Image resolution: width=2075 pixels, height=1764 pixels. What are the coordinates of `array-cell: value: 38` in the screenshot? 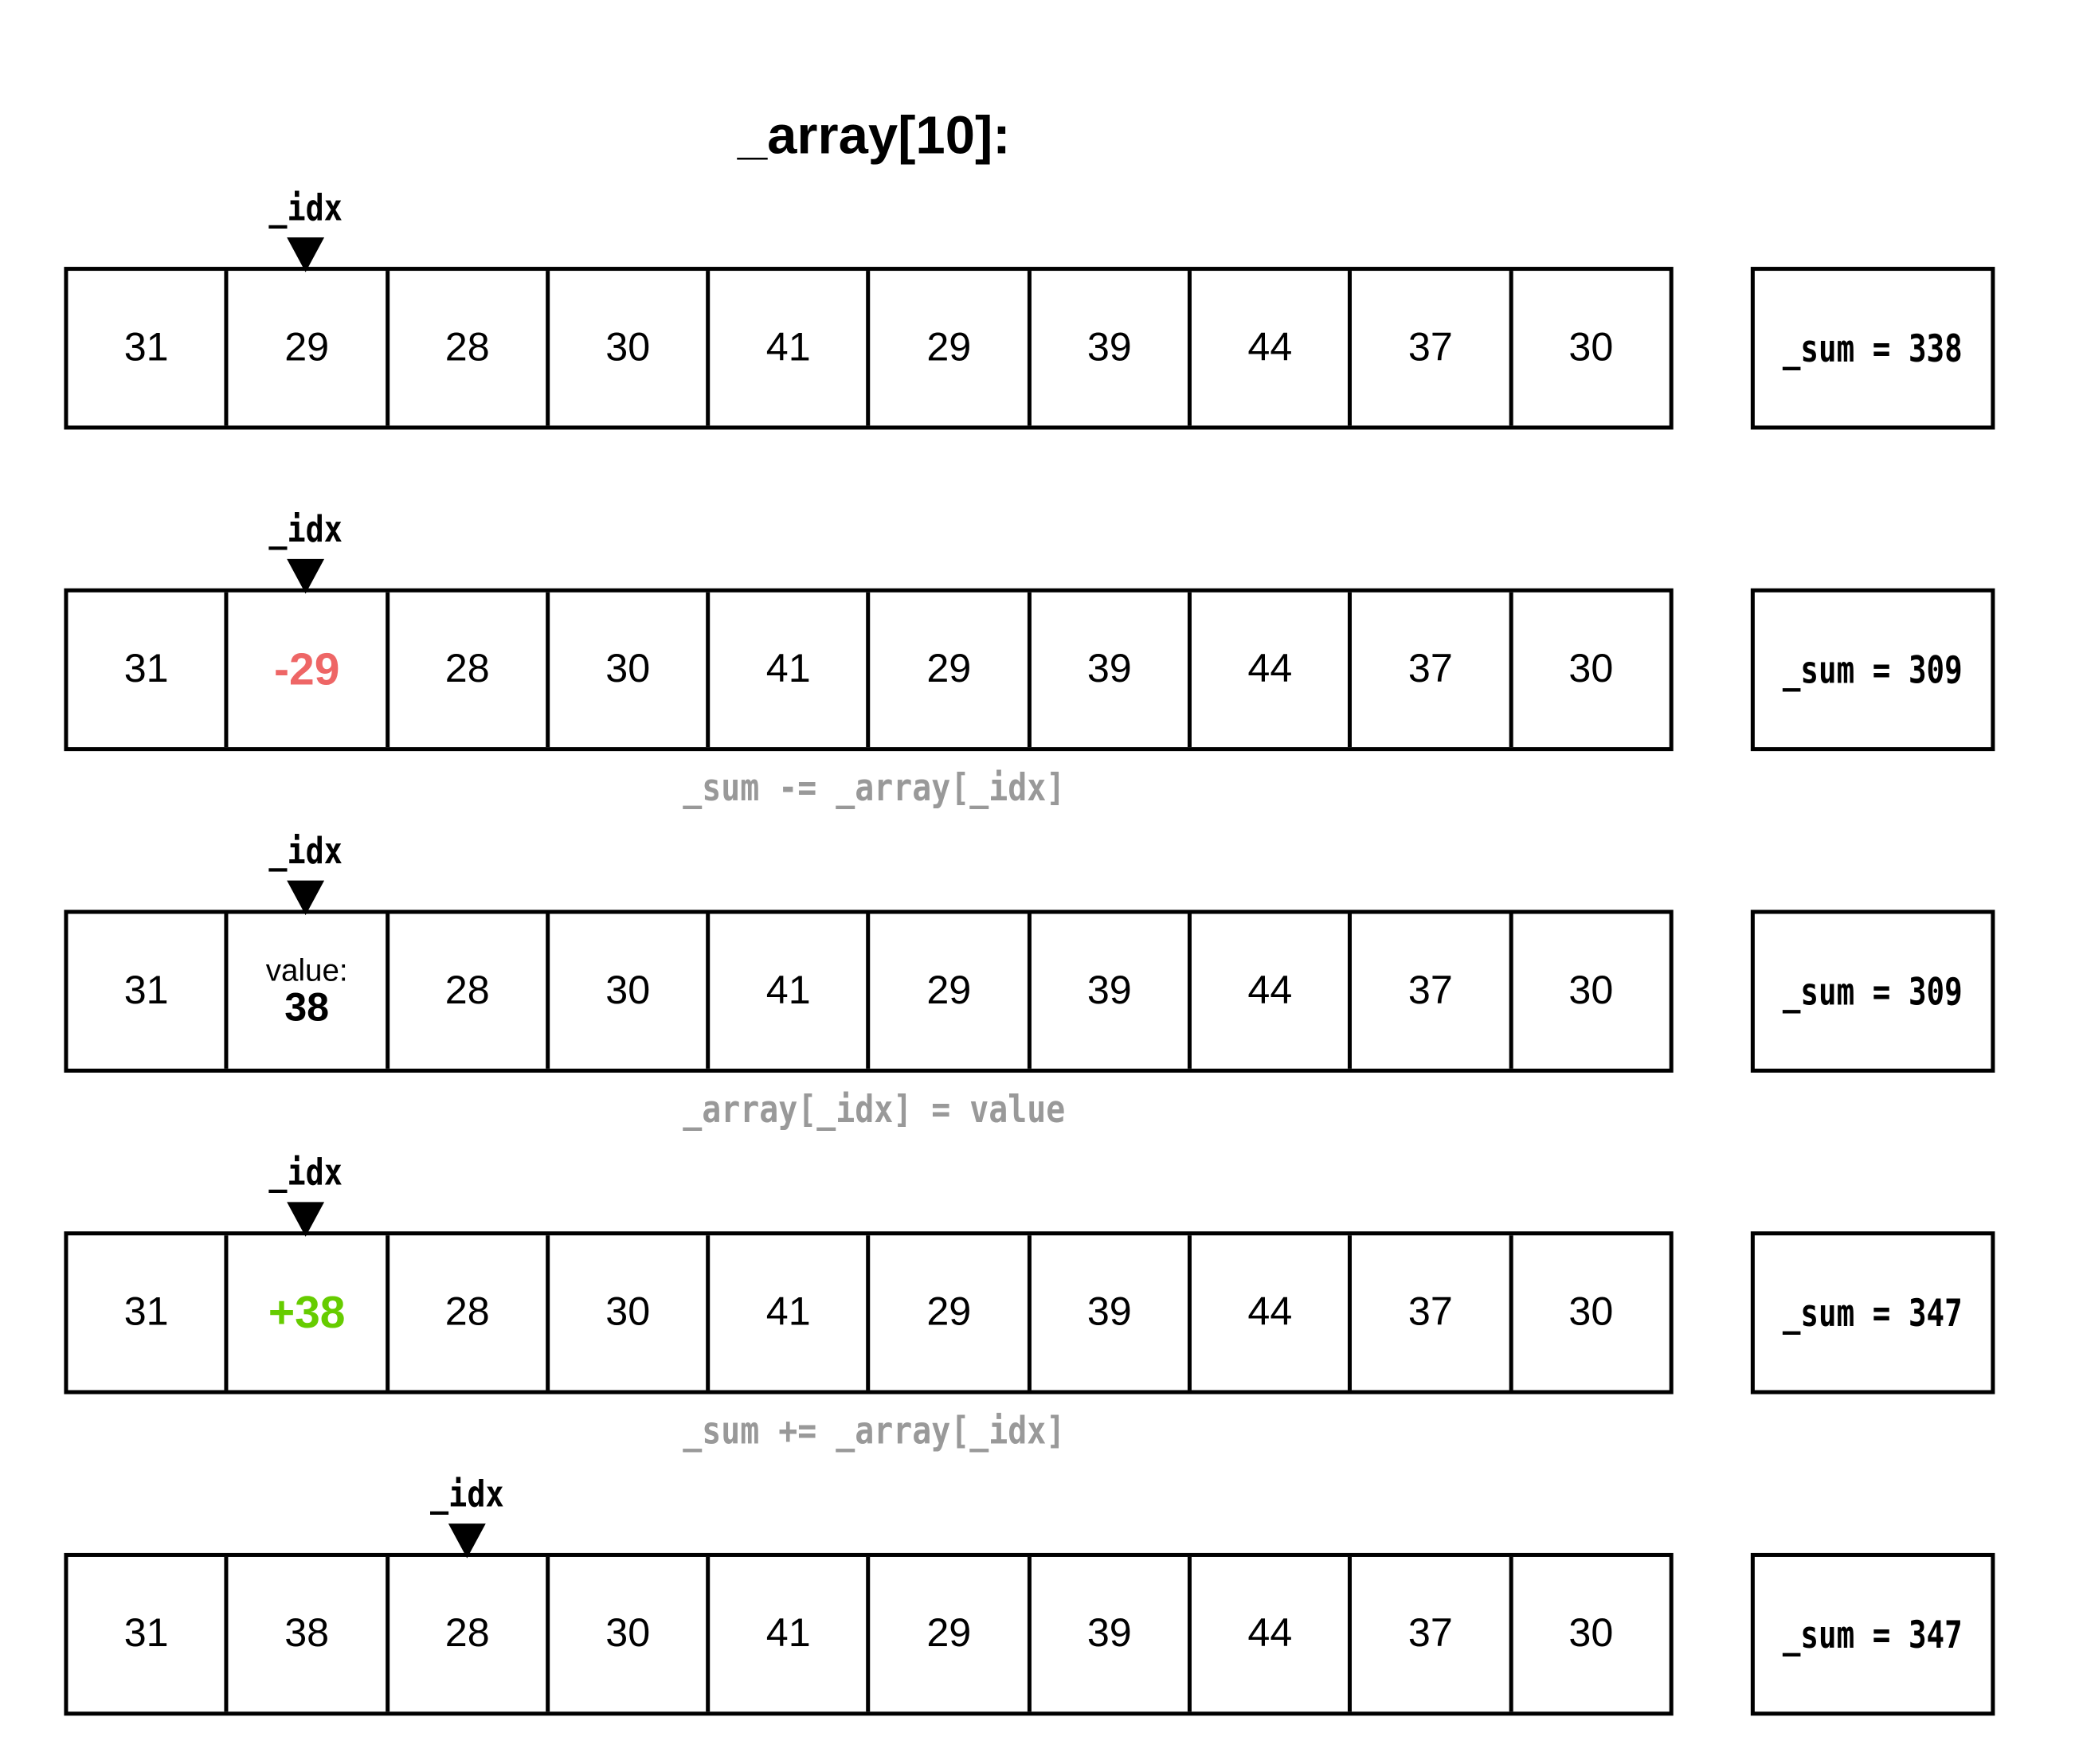 It's located at (309, 991).